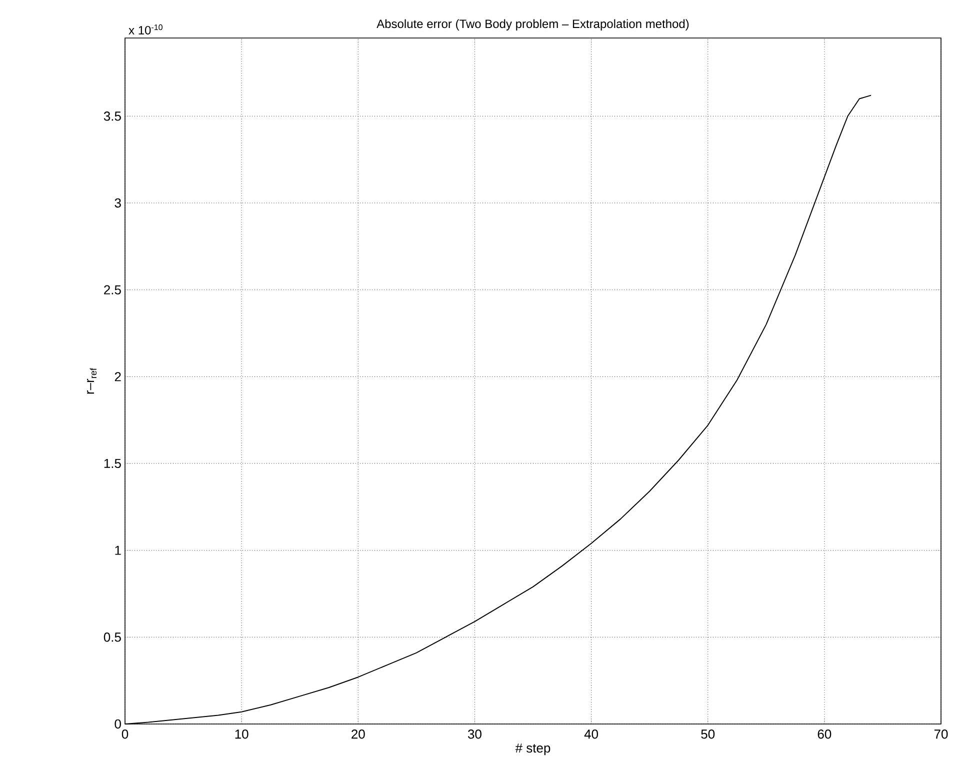  I want to click on x-axis-title: # step, so click(532, 750).